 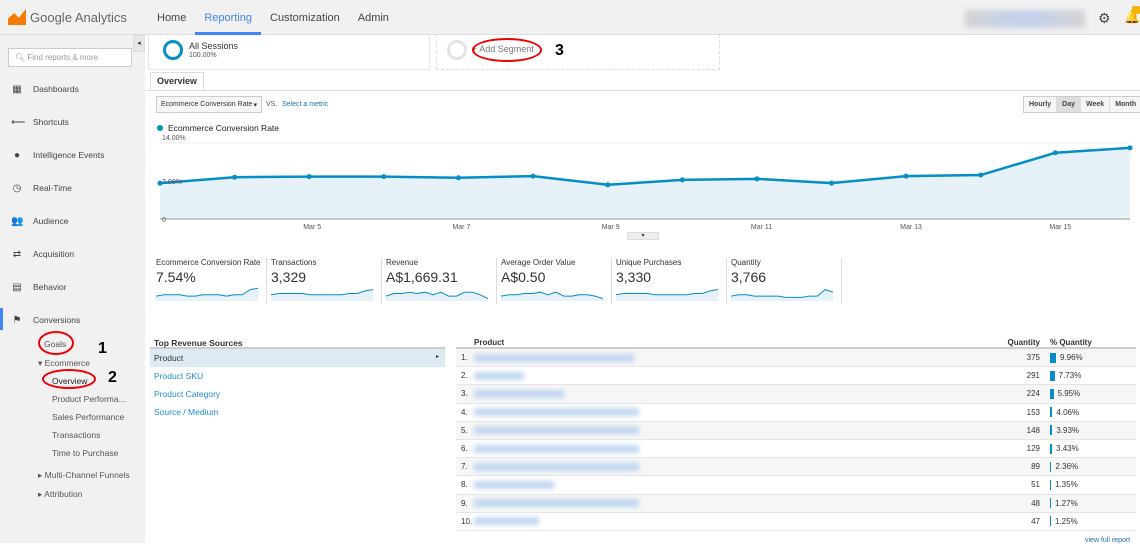 What do you see at coordinates (1108, 540) in the screenshot?
I see `view-full-report-link: view full report` at bounding box center [1108, 540].